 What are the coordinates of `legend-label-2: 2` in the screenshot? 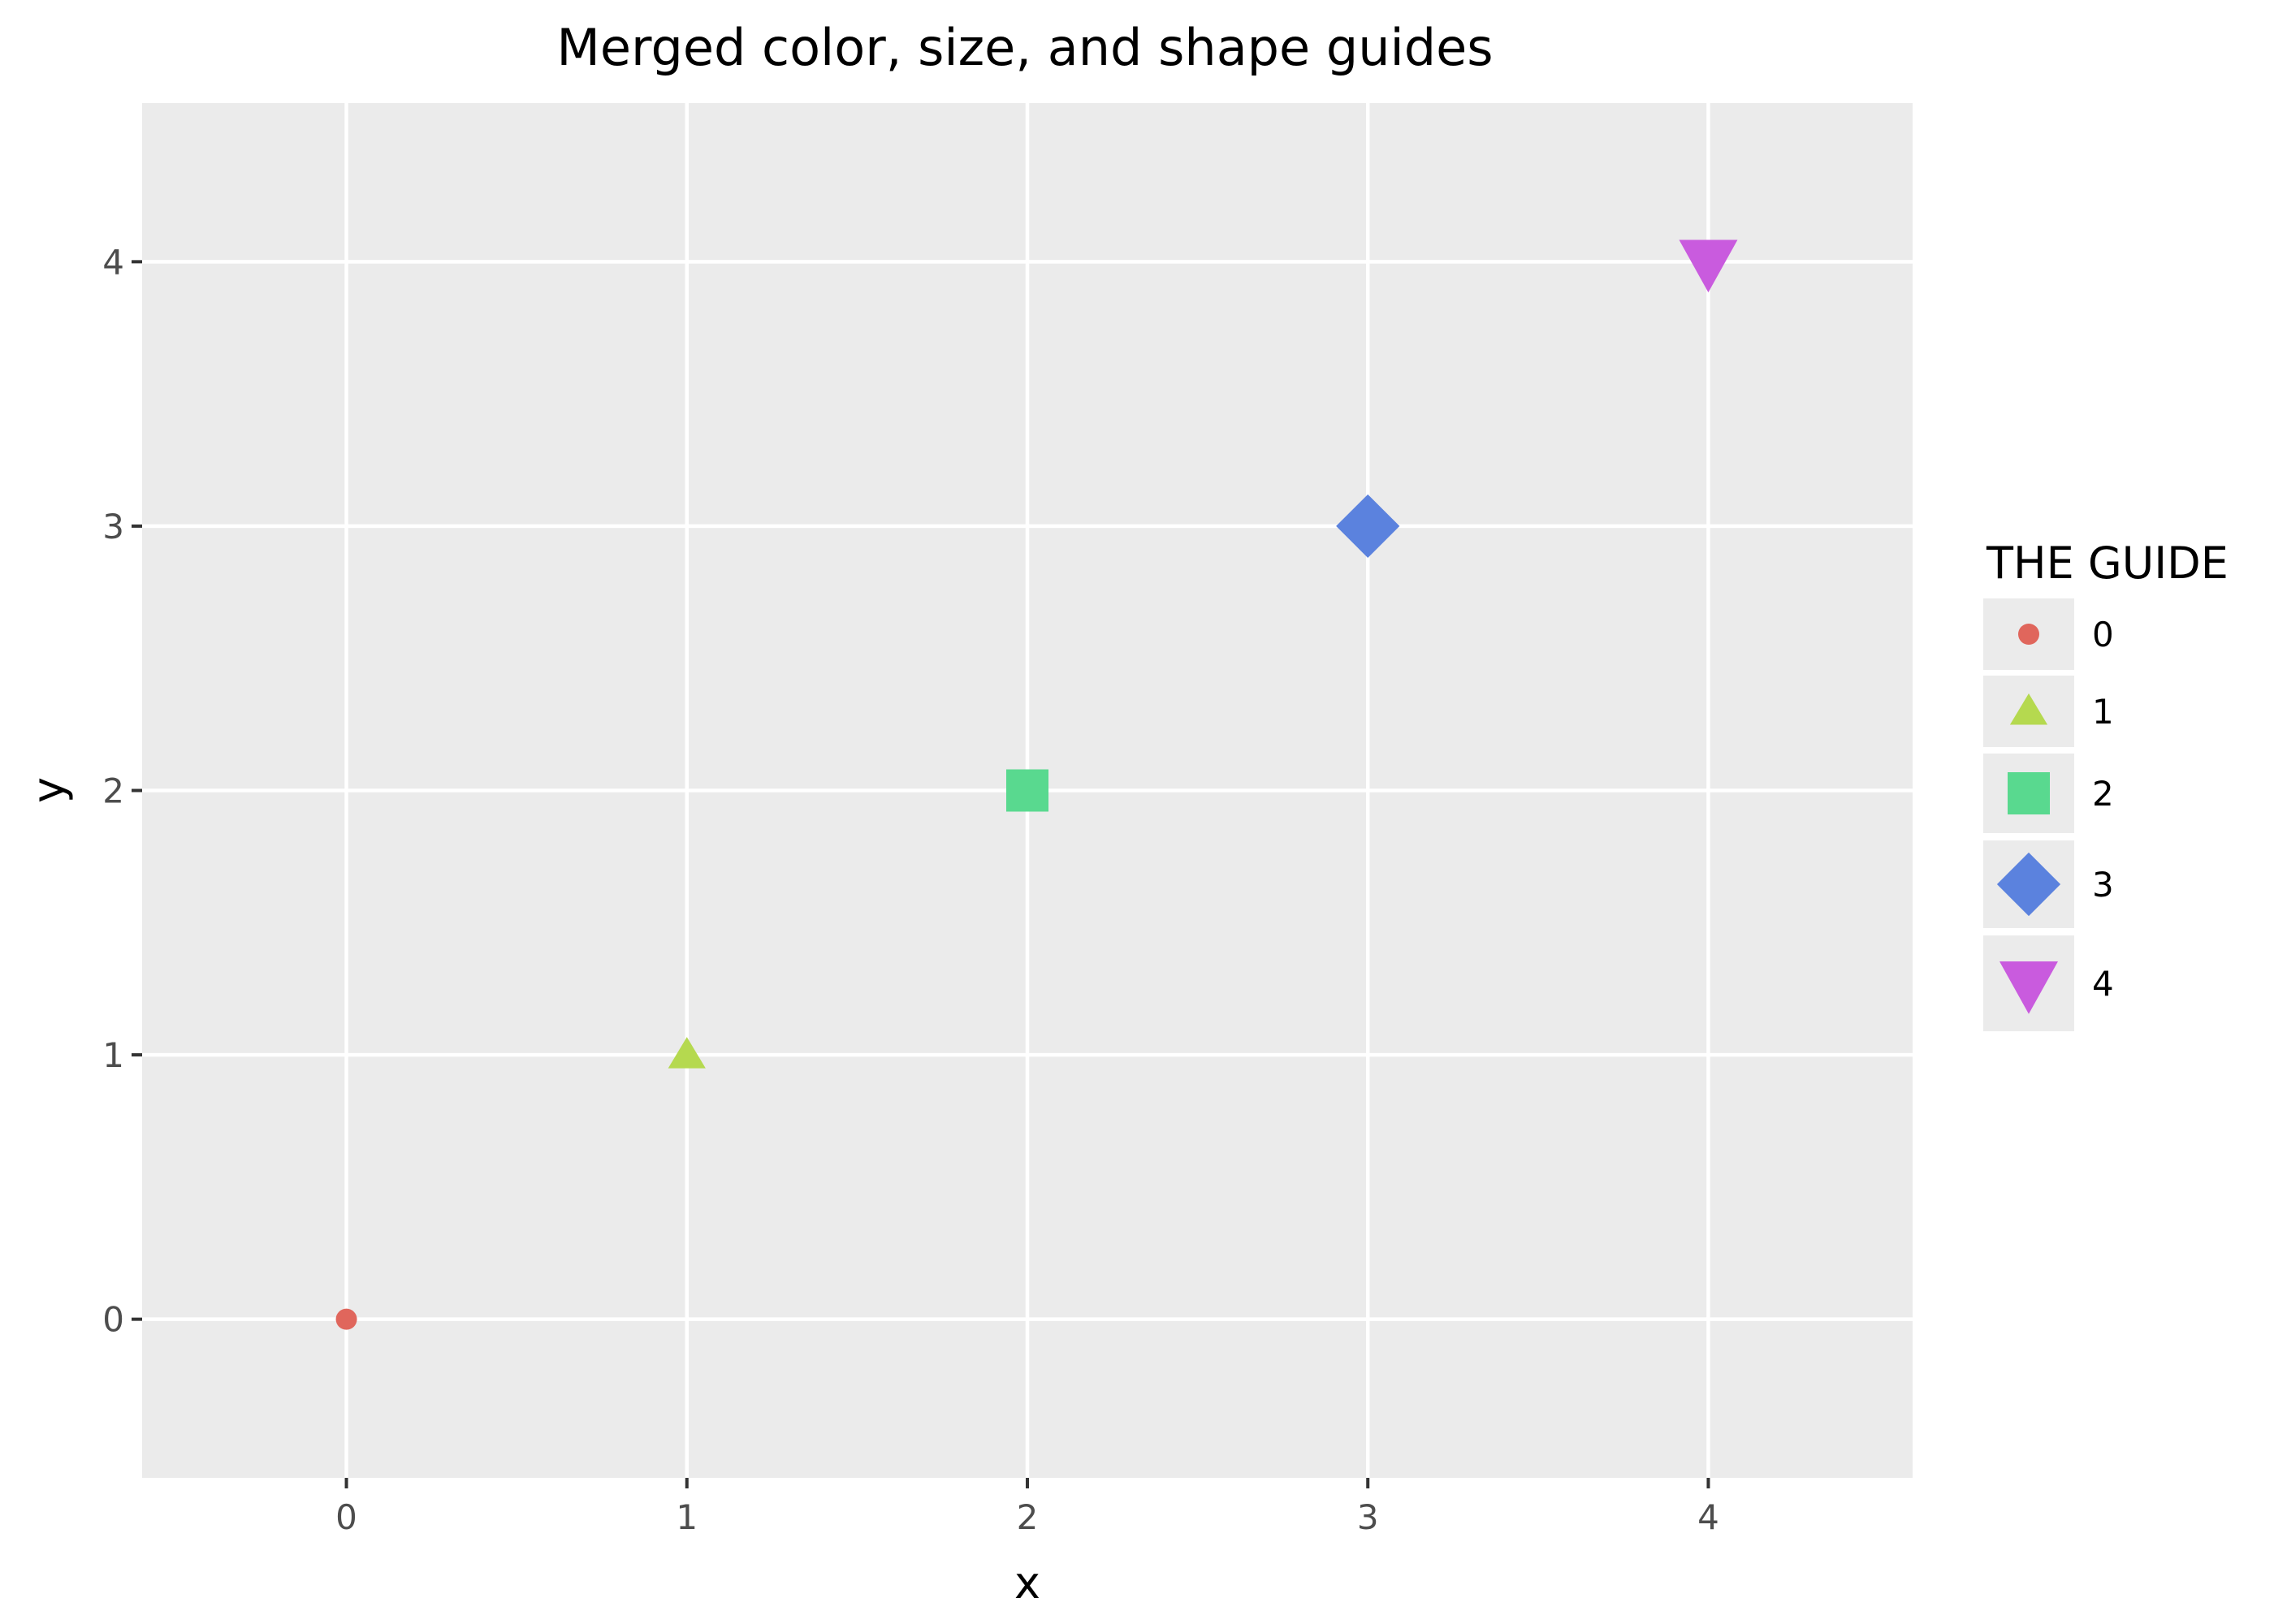 It's located at (2103, 794).